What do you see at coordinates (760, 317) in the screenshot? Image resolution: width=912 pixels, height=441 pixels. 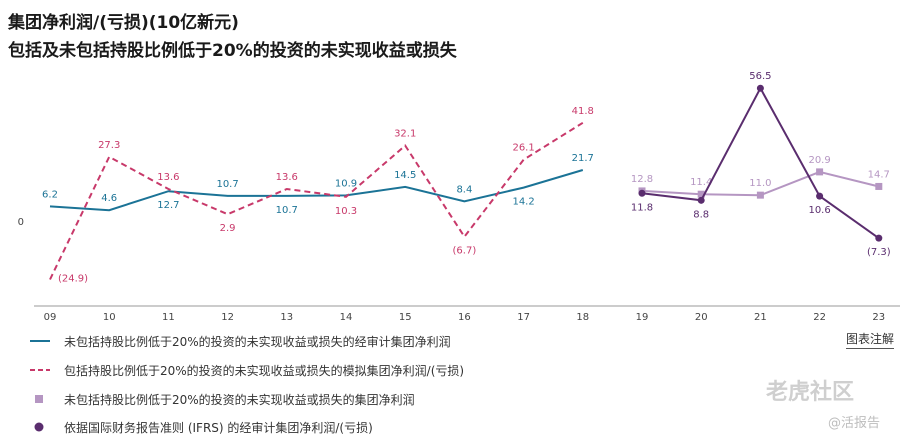 I see `x-tick-label: 21` at bounding box center [760, 317].